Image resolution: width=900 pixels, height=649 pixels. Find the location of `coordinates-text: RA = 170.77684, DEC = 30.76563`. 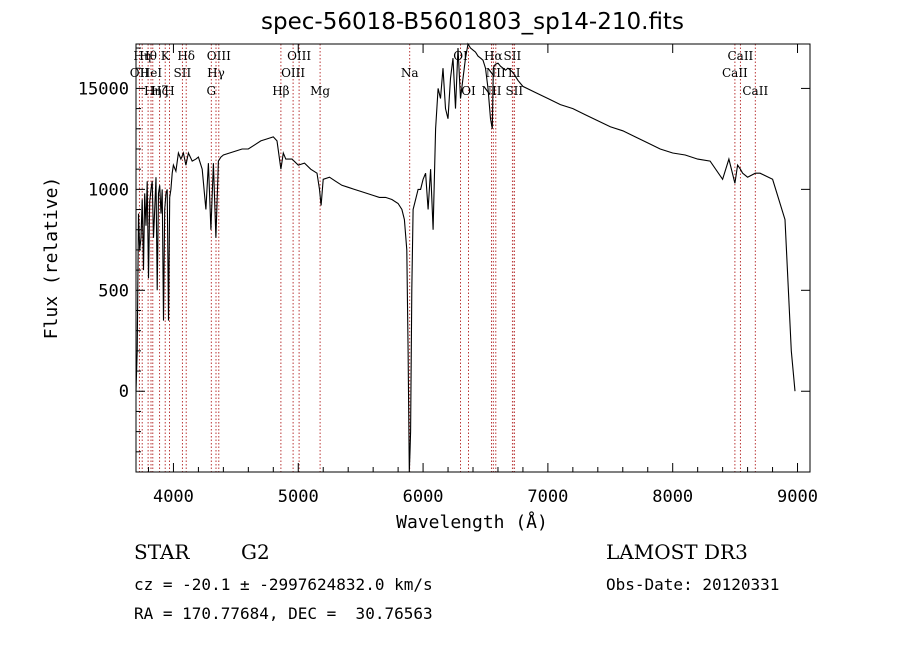

coordinates-text: RA = 170.77684, DEC = 30.76563 is located at coordinates (283, 613).